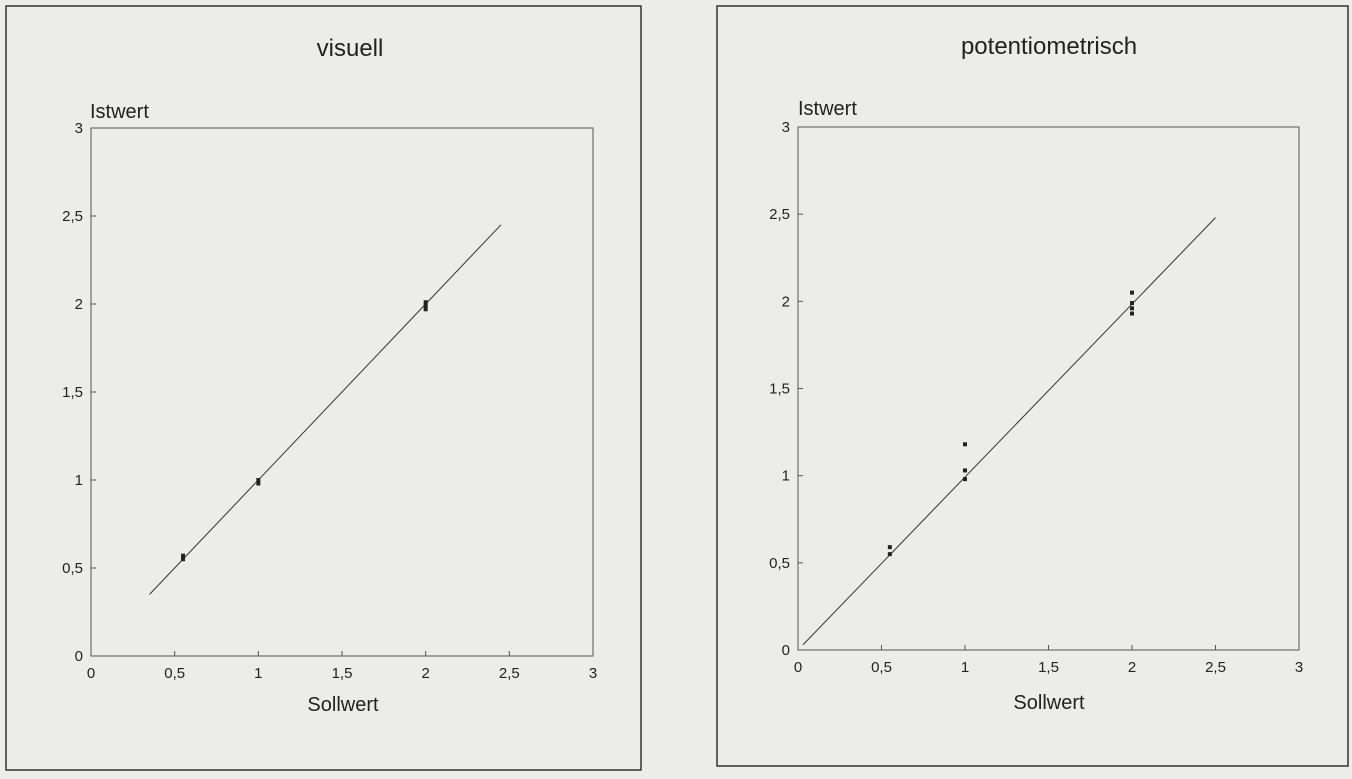 This screenshot has width=1352, height=779. Describe the element at coordinates (1049, 46) in the screenshot. I see `chart-title: potentiometrisch` at that location.